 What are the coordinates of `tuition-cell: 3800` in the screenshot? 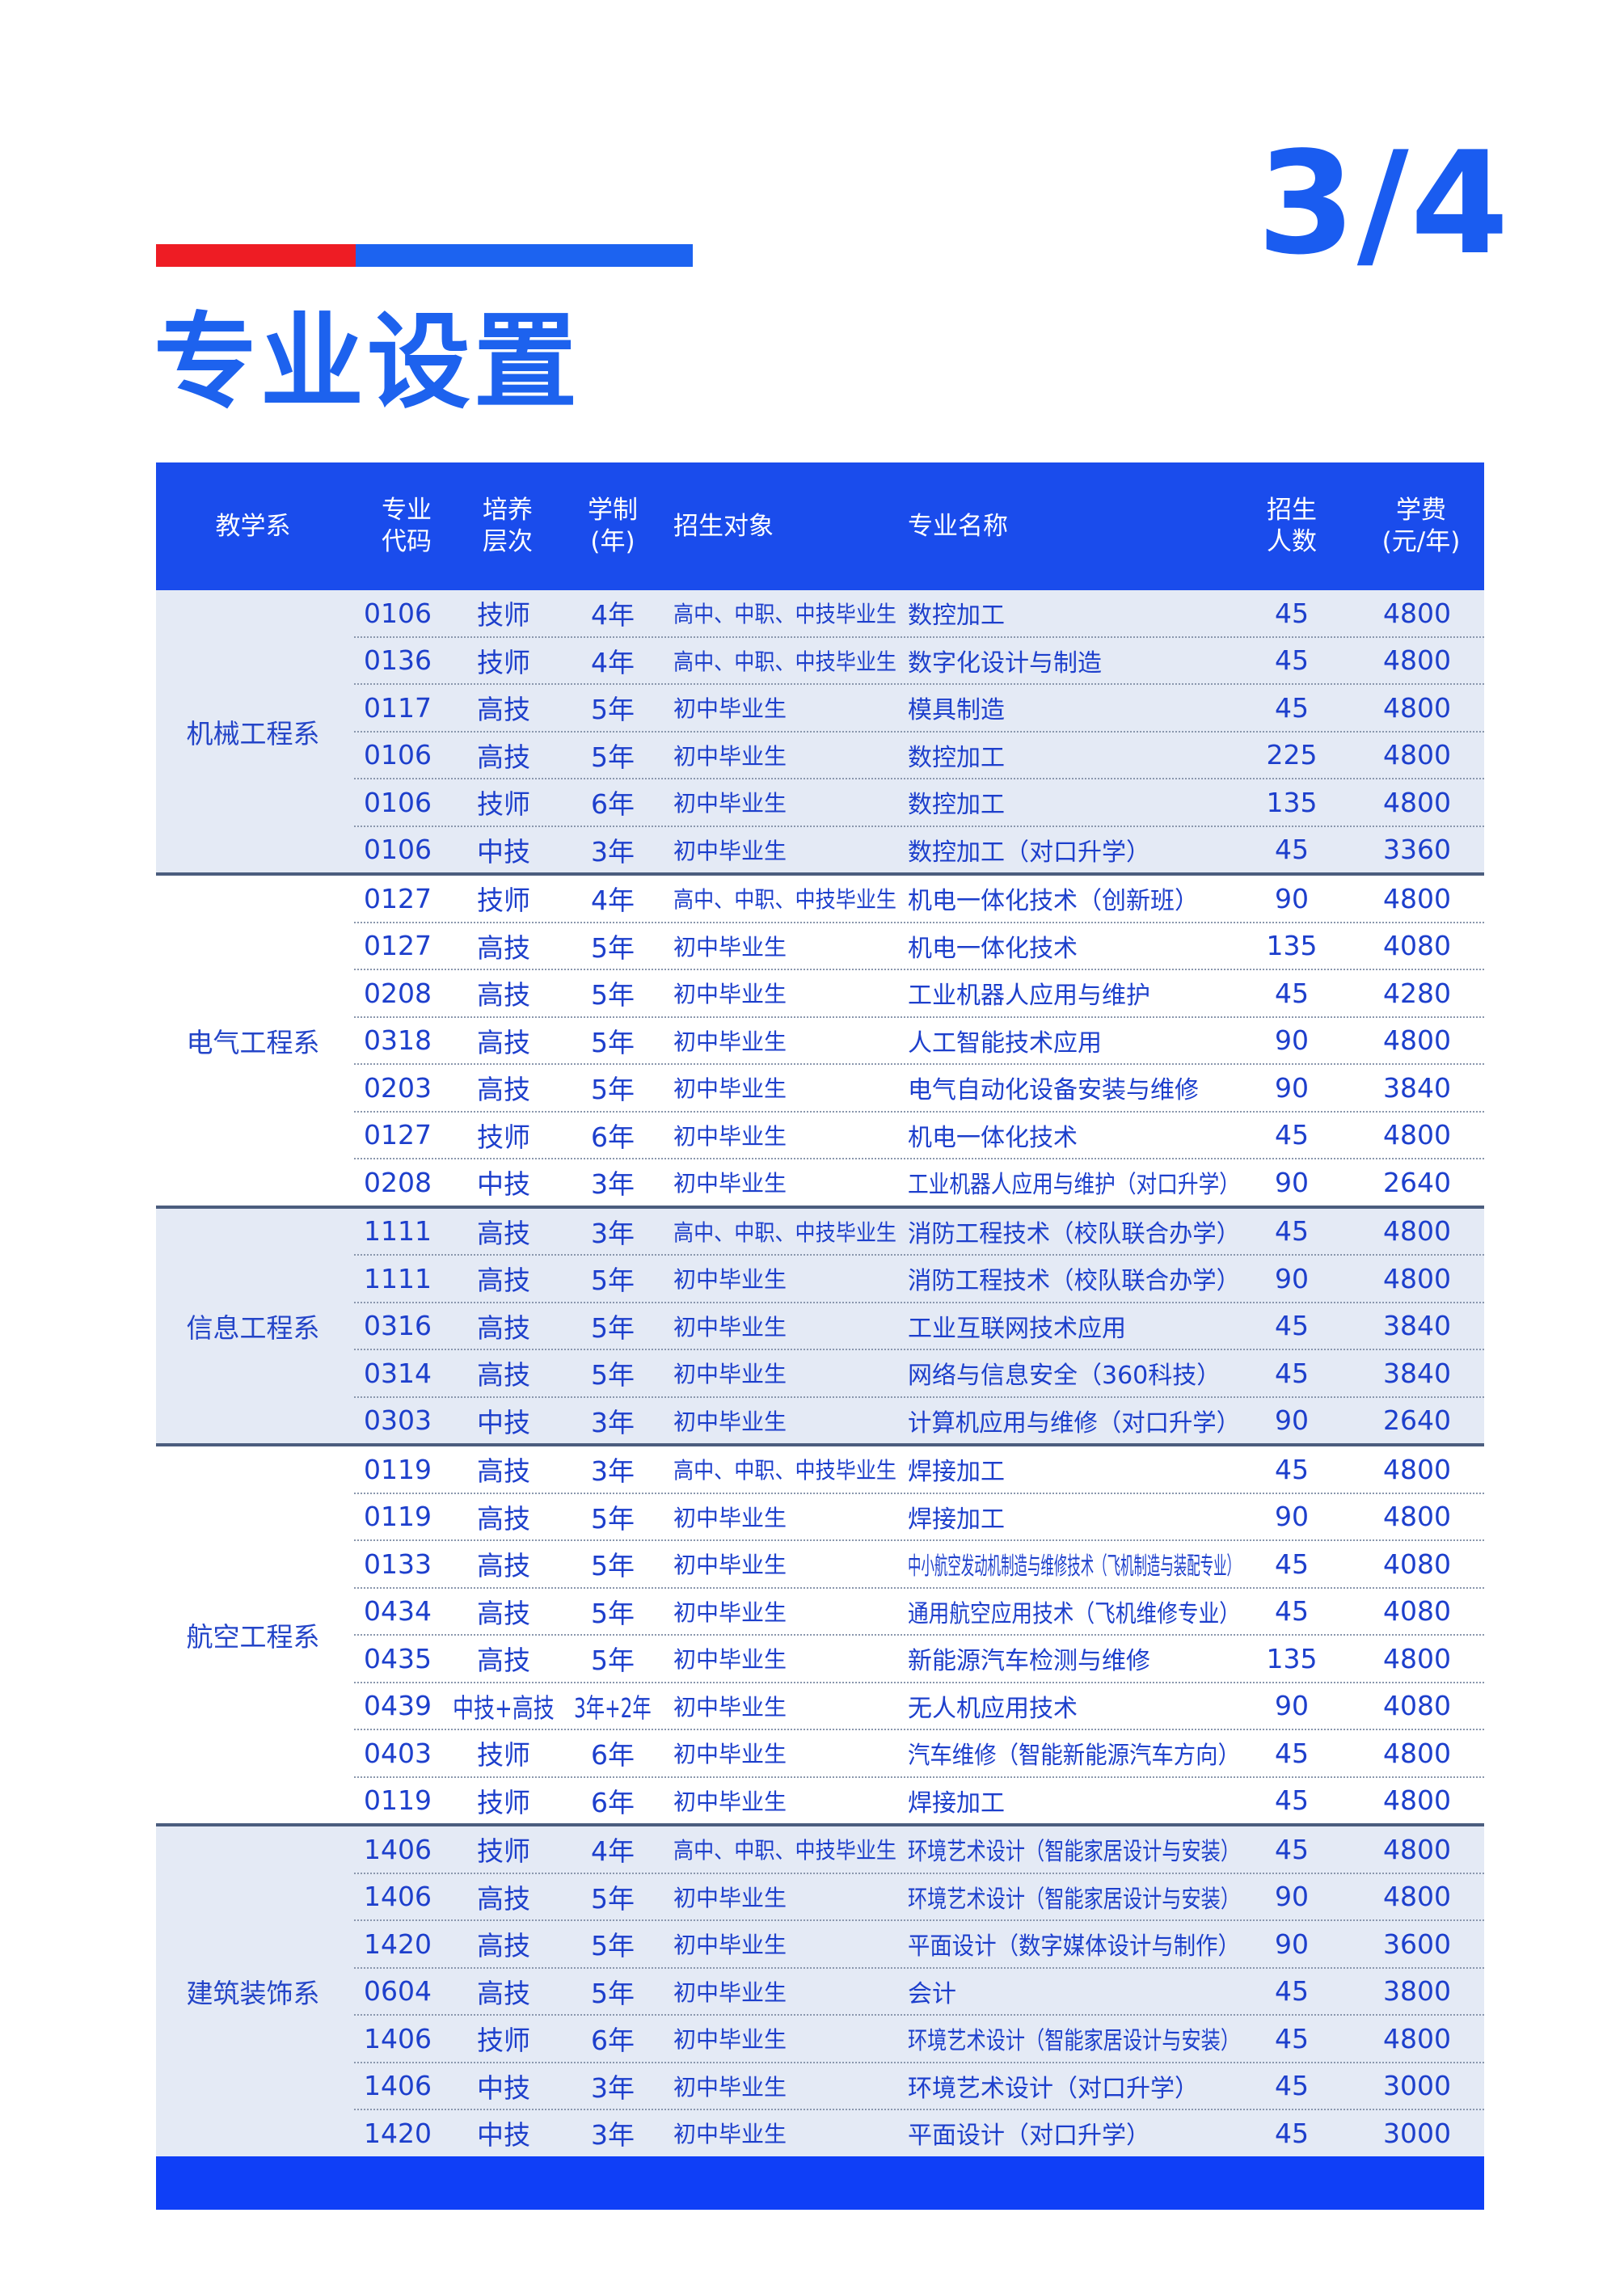 It's located at (1417, 1992).